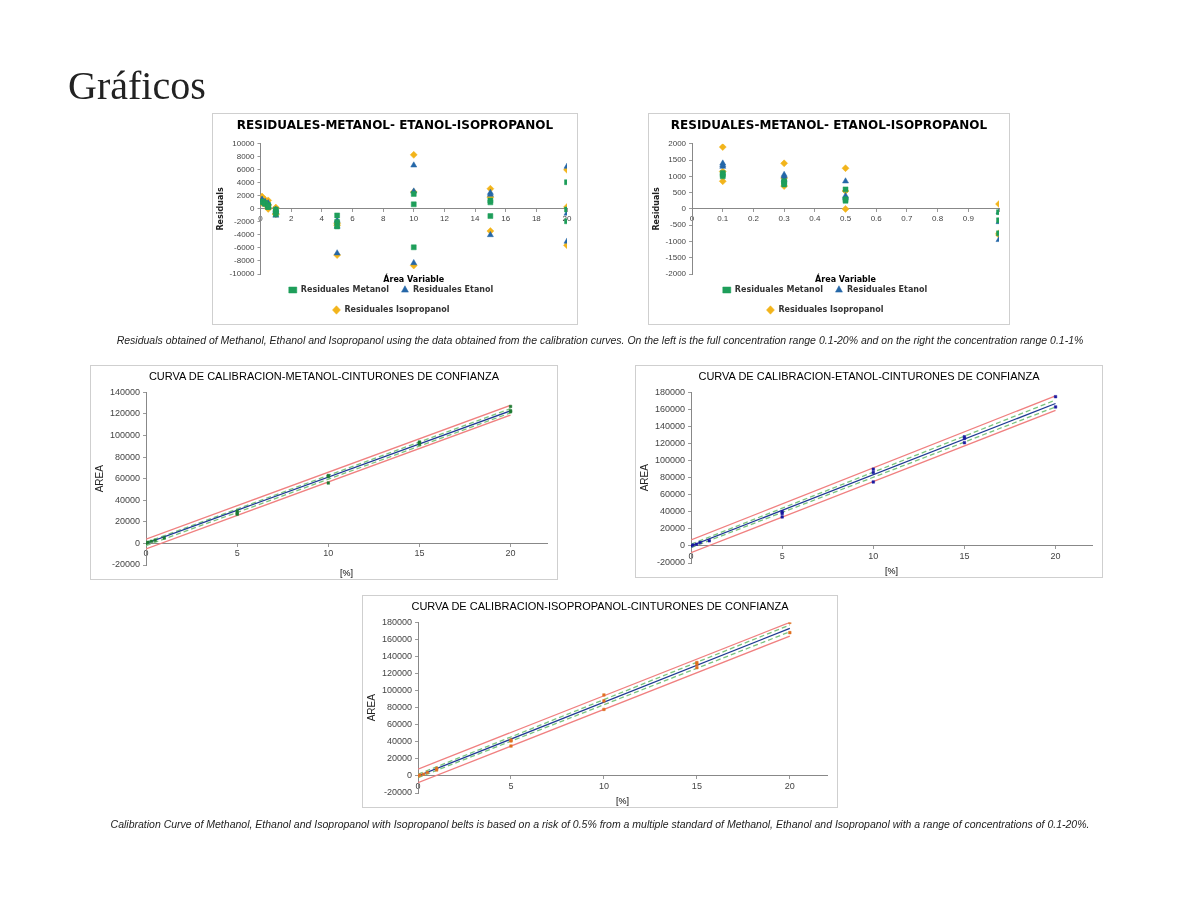 The height and width of the screenshot is (900, 1200). I want to click on y-tick-label: 500, so click(679, 192).